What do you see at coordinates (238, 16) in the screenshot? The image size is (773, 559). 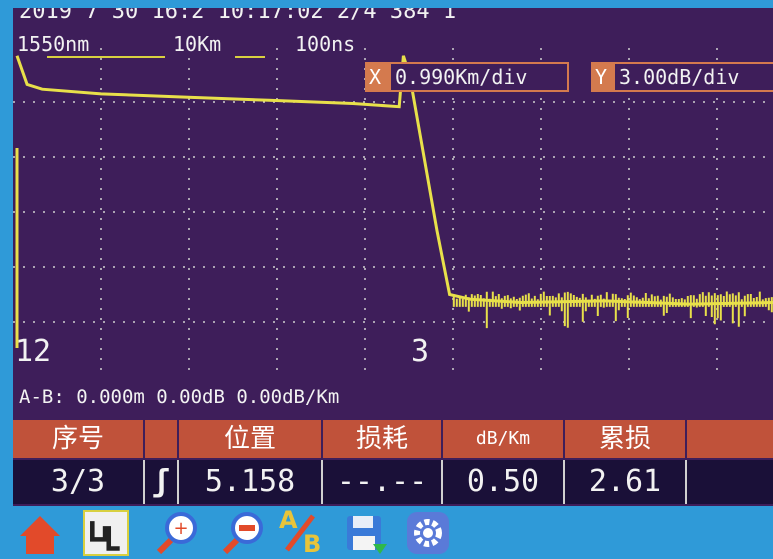 I see `status-text: 2019 7 30 16:2 10:17:02 2/4 384 1` at bounding box center [238, 16].